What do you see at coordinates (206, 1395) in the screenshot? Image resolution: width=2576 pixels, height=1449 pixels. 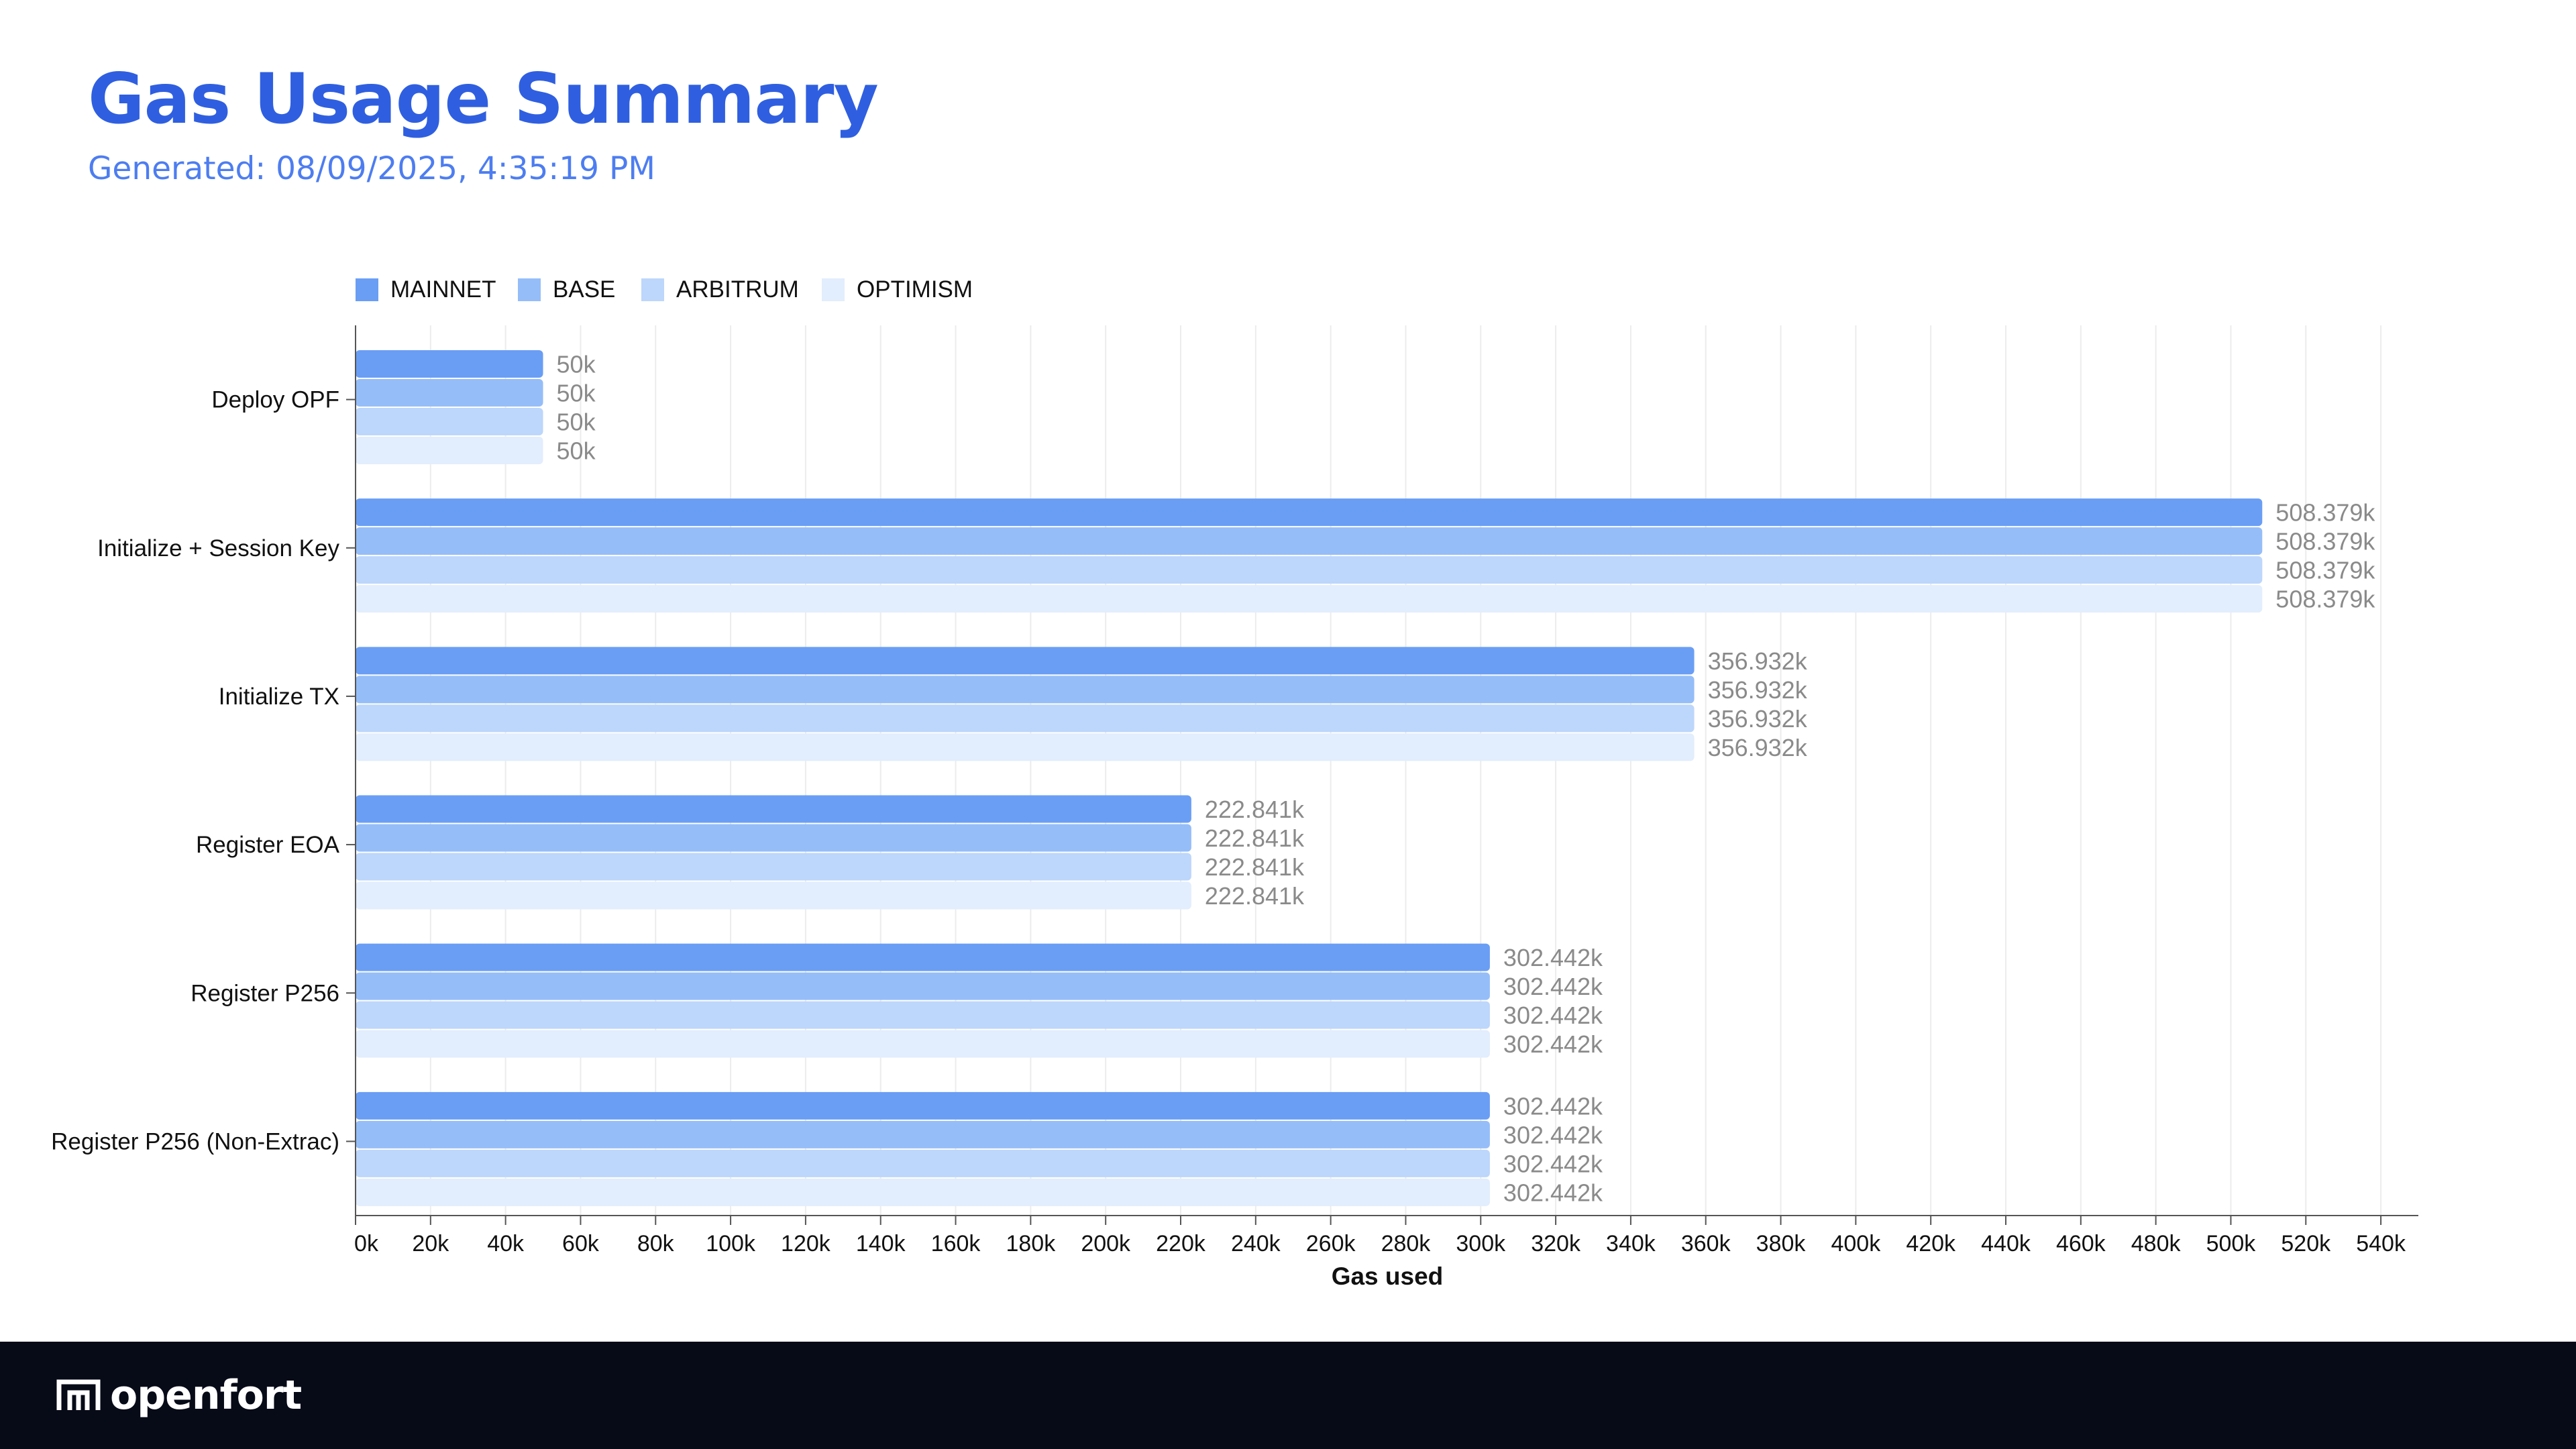 I see `brand-name: openfort` at bounding box center [206, 1395].